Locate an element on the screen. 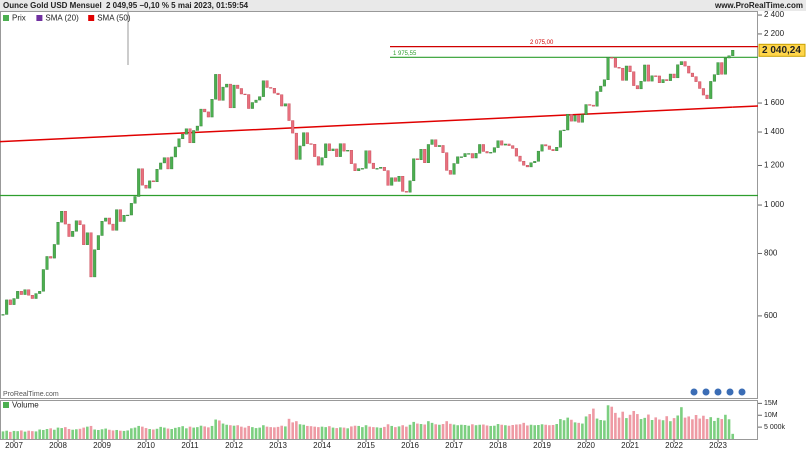 Image resolution: width=806 pixels, height=451 pixels. volume-y-tick-label: 5 000k is located at coordinates (775, 427).